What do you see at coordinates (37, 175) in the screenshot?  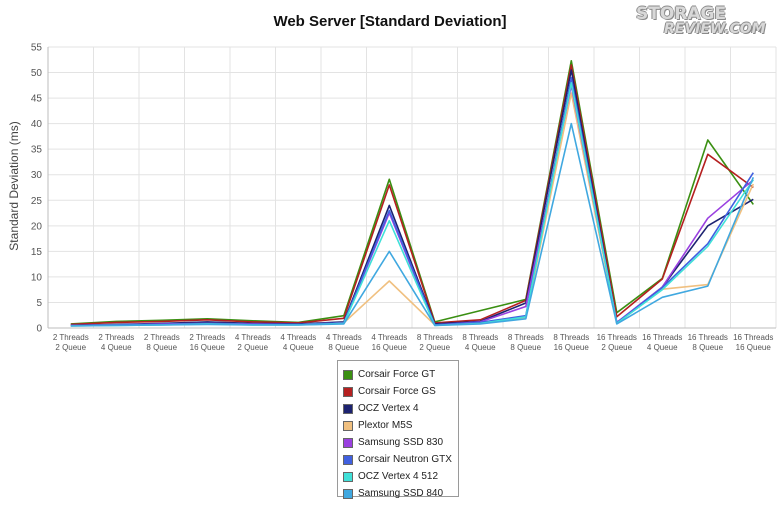 I see `y-tick-label: 30` at bounding box center [37, 175].